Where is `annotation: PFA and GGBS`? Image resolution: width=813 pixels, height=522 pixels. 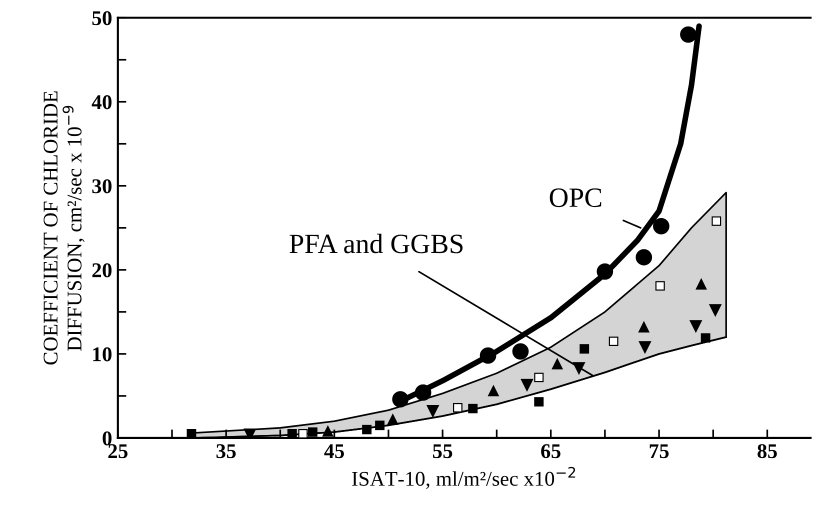
annotation: PFA and GGBS is located at coordinates (376, 244).